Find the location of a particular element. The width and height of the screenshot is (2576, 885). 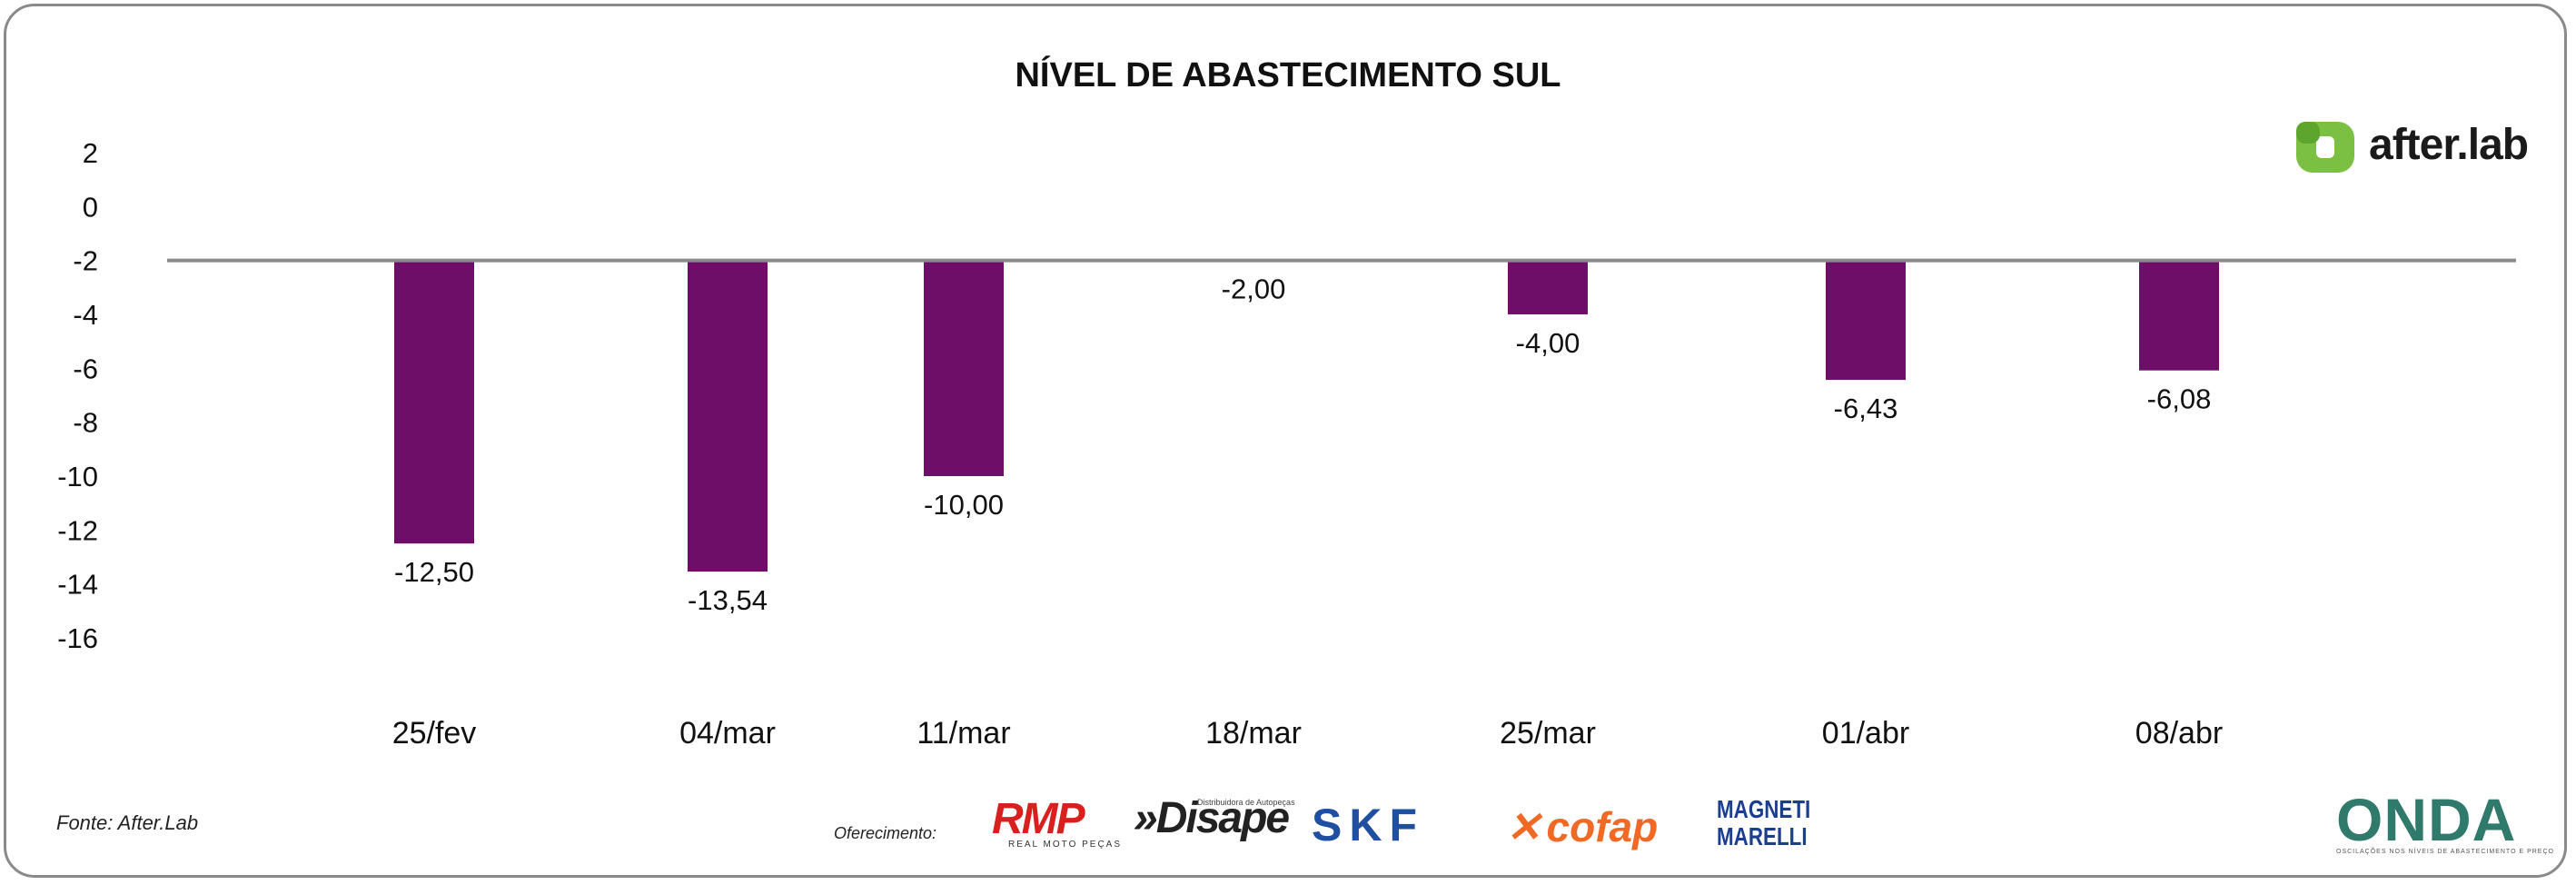

x-tick-label: 08/abr is located at coordinates (2179, 733).